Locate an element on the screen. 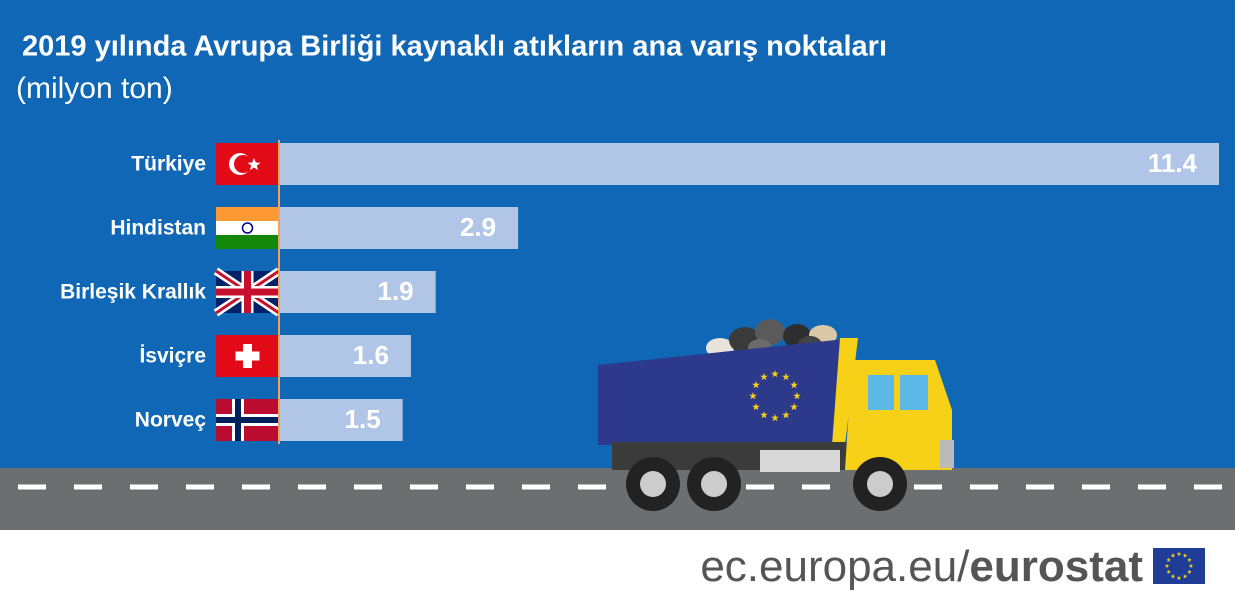 The image size is (1235, 602). footer-brand: eurostat is located at coordinates (1056, 566).